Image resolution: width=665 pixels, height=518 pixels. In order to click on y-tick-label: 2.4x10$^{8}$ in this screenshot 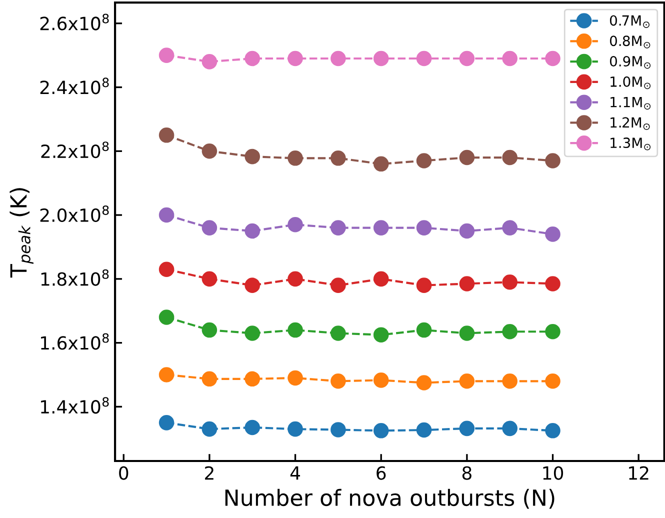, I will do `click(74, 86)`.